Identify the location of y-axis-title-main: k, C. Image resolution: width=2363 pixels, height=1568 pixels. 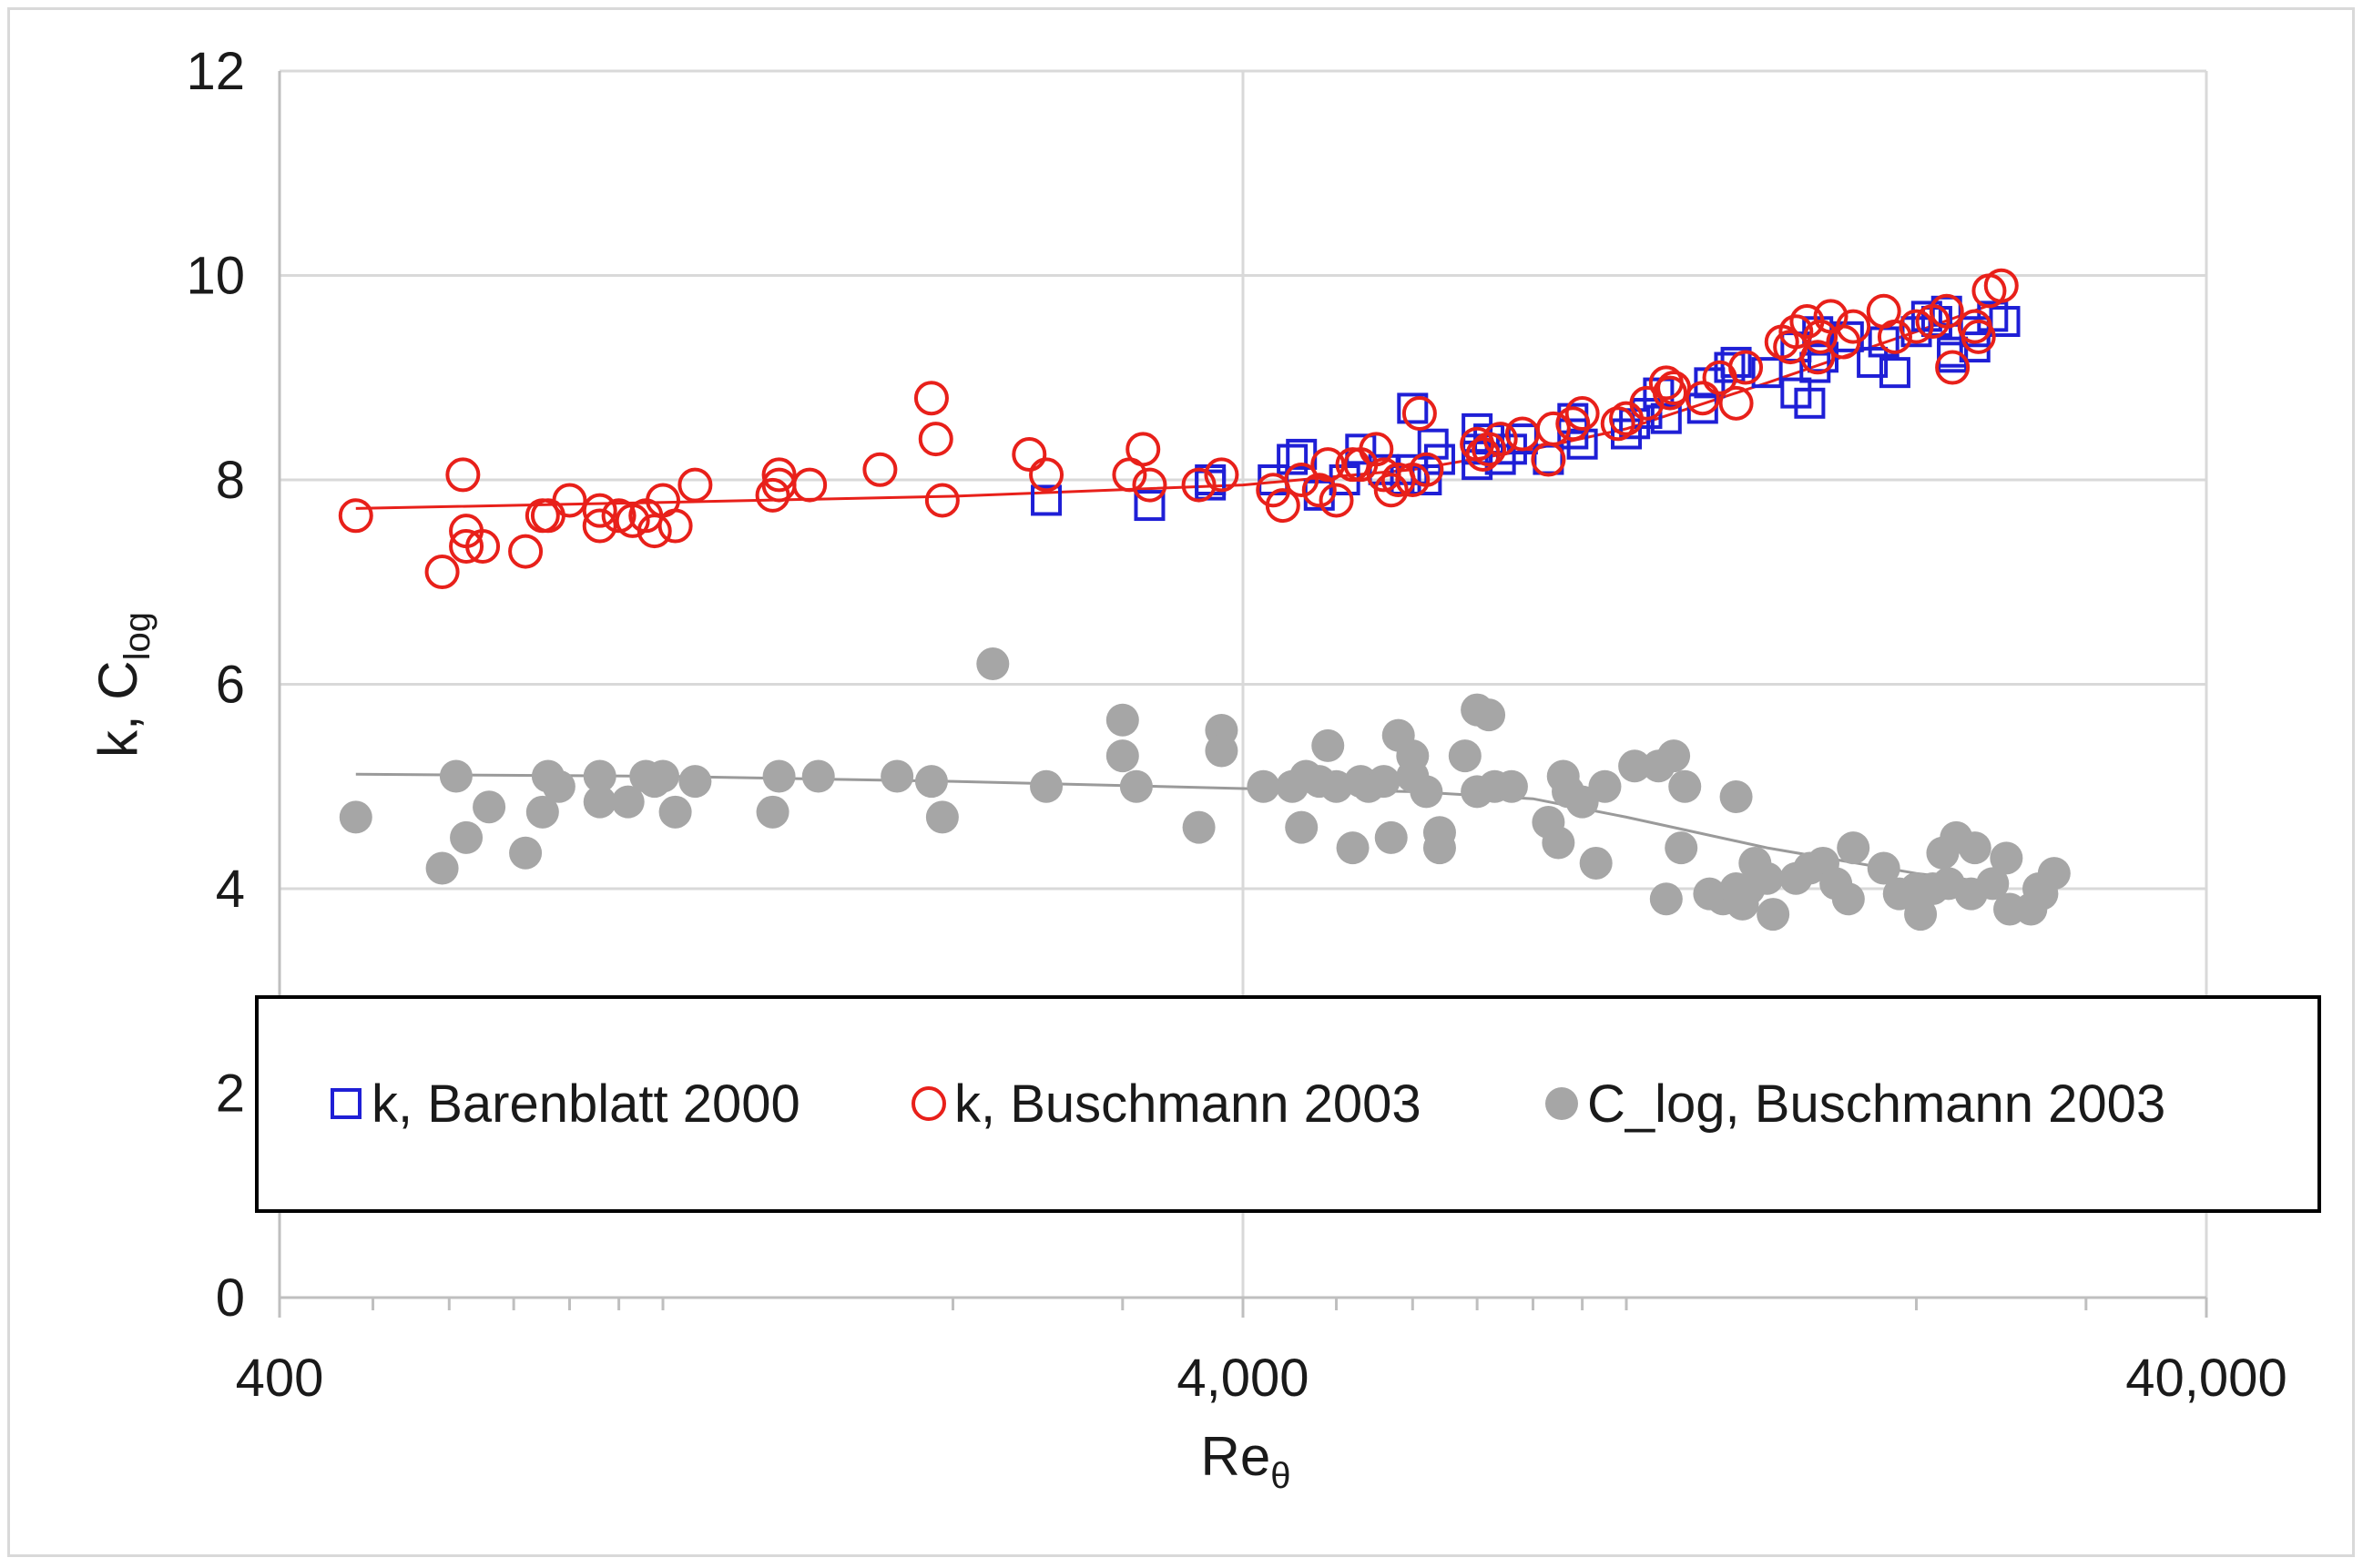
(117, 709).